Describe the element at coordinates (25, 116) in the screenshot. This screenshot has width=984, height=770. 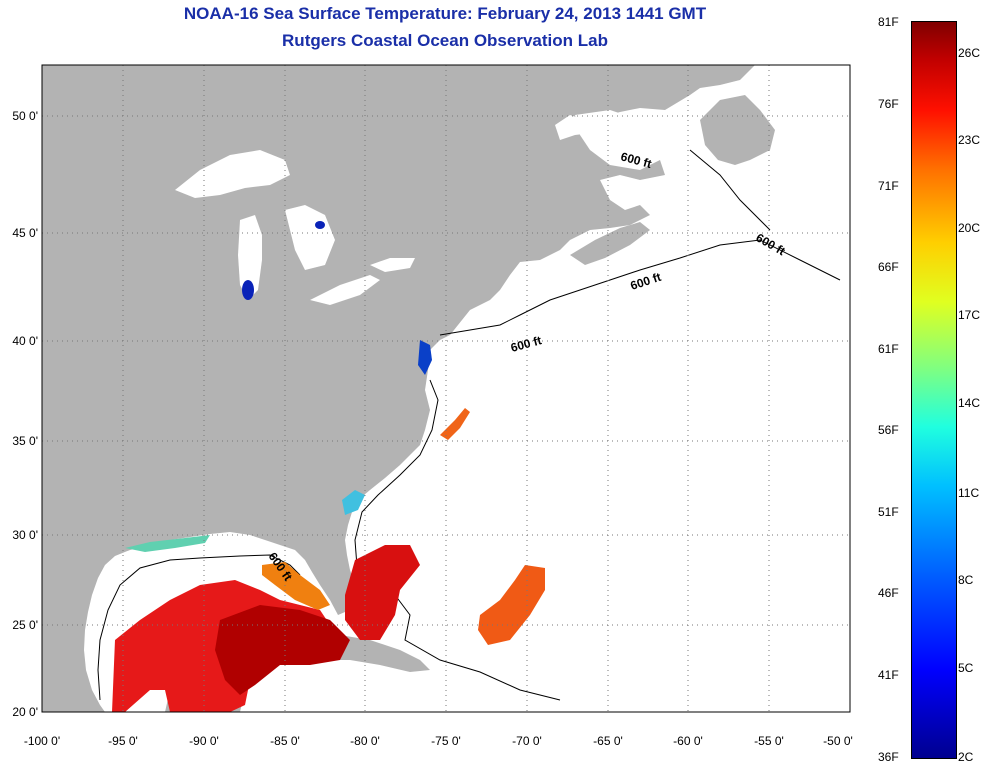
I see `lat-tick: 50 0'` at that location.